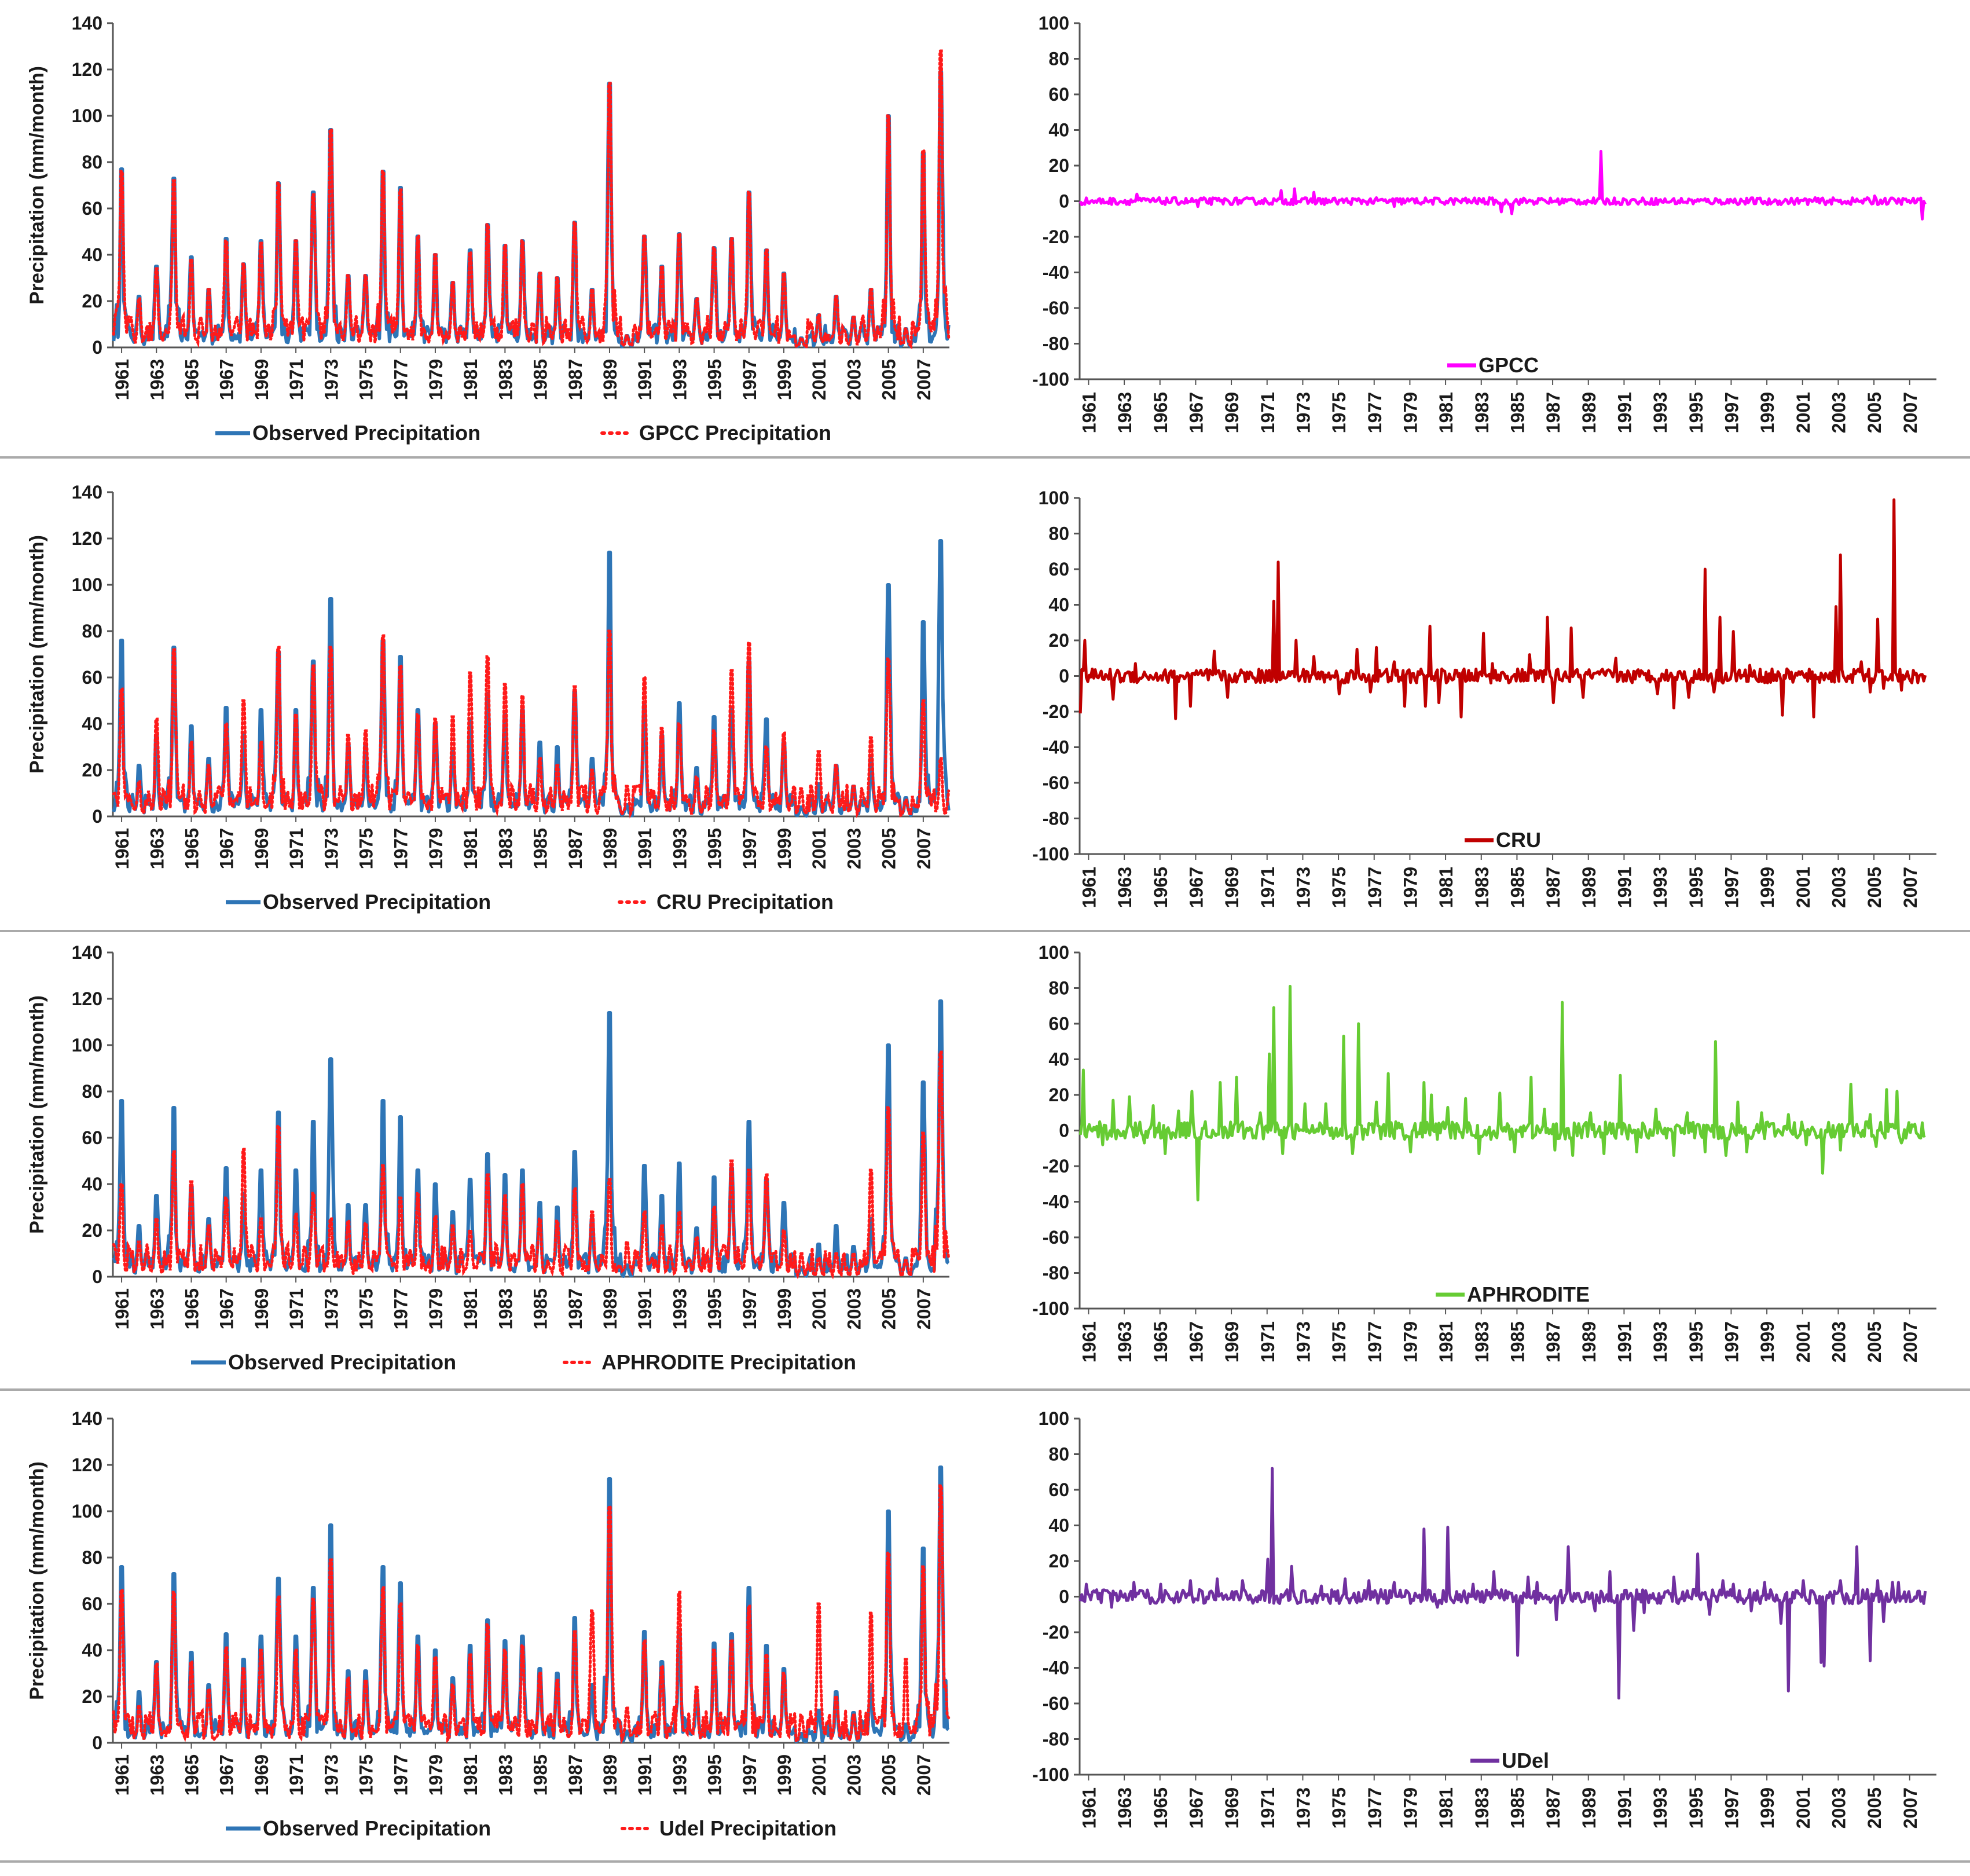 This screenshot has height=1876, width=1970. Describe the element at coordinates (97, 1743) in the screenshot. I see `y-tick-label: 0` at that location.